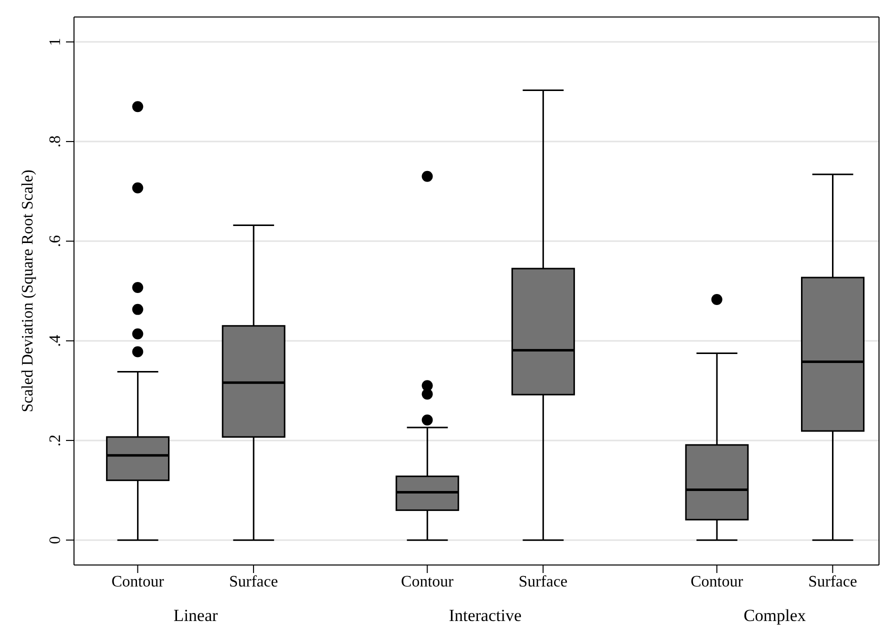 The width and height of the screenshot is (891, 643). Describe the element at coordinates (485, 616) in the screenshot. I see `text: Interactive` at that location.